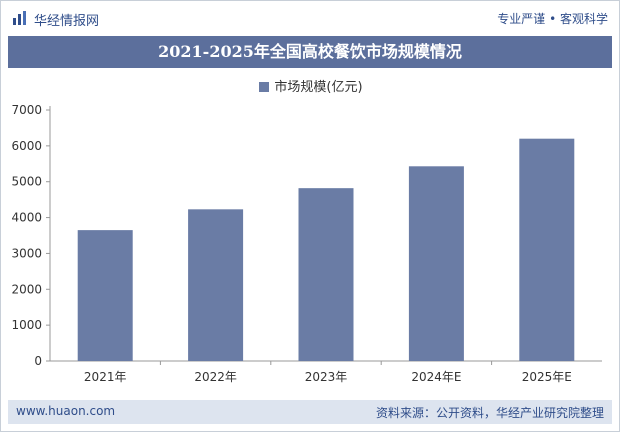  What do you see at coordinates (215, 377) in the screenshot?
I see `x-tick-label: 2022年` at bounding box center [215, 377].